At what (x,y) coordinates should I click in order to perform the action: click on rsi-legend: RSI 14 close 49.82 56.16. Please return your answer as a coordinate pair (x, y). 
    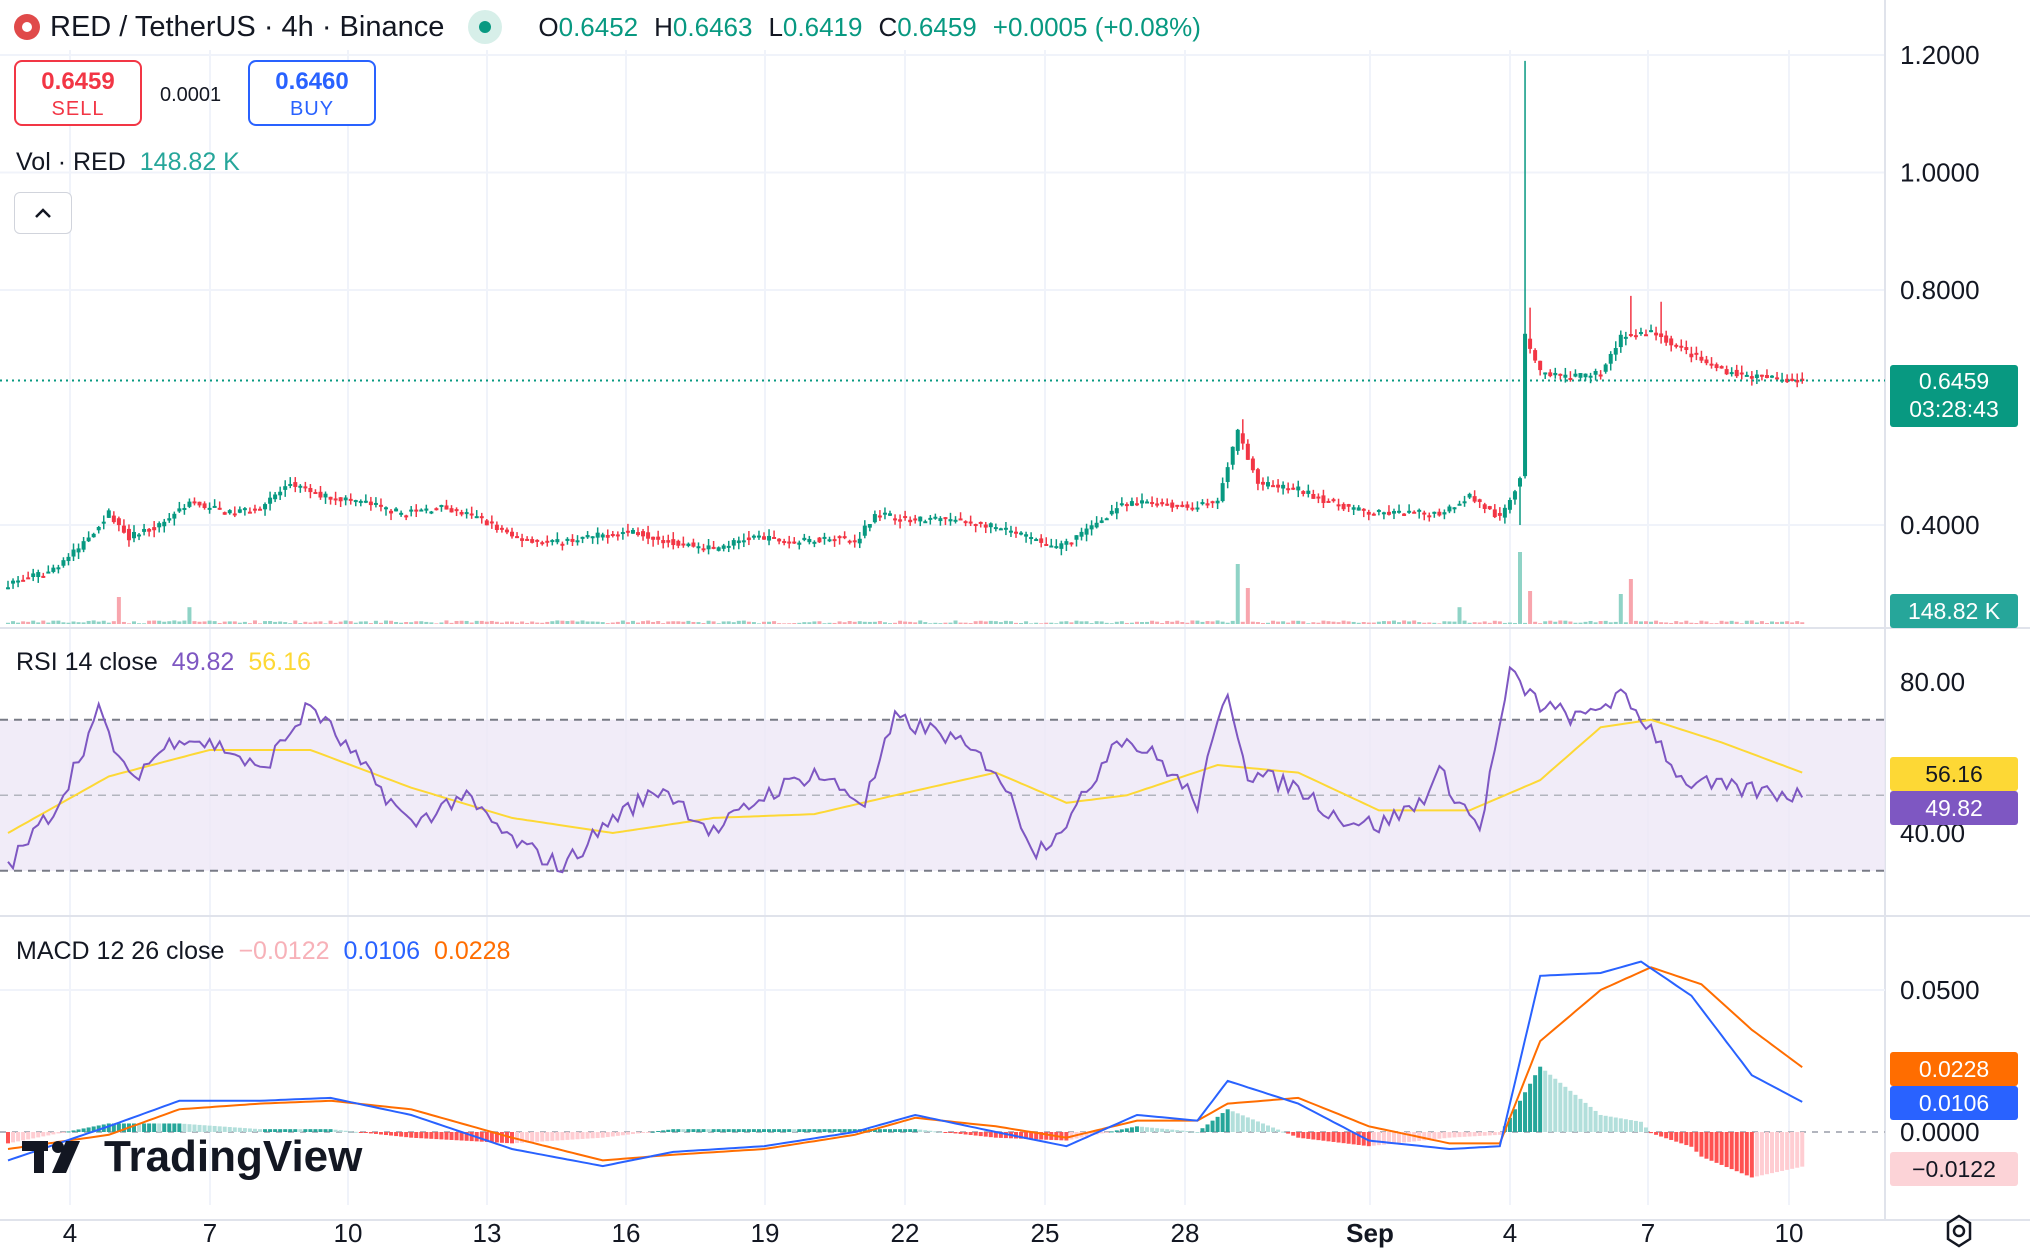
    Looking at the image, I should click on (163, 662).